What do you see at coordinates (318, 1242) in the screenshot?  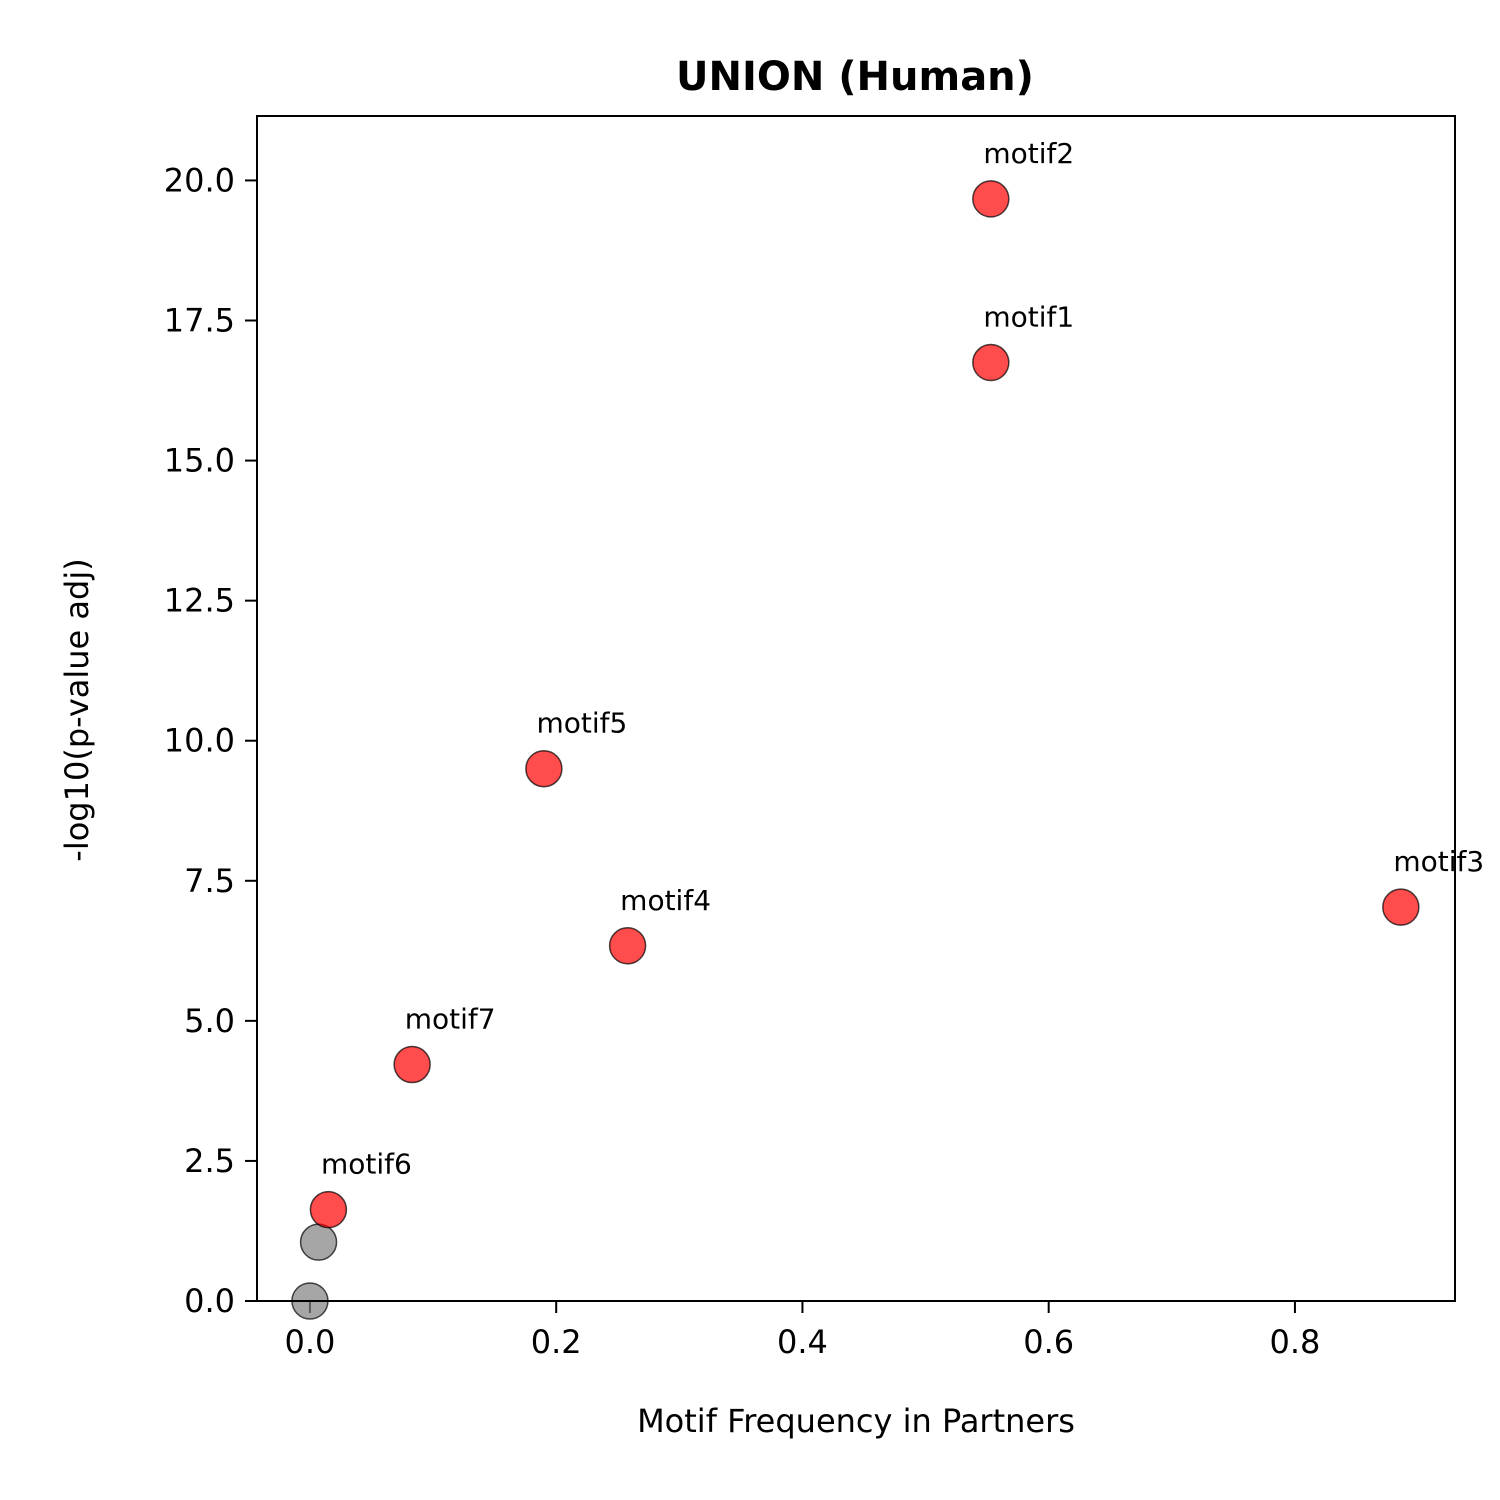 I see `data-point-not-significant` at bounding box center [318, 1242].